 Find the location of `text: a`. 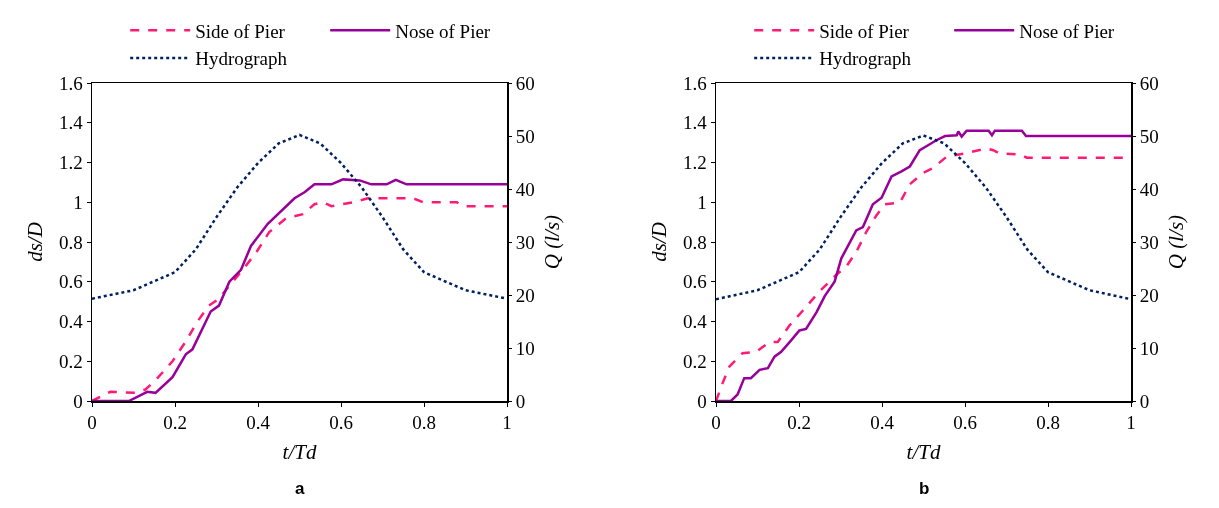

text: a is located at coordinates (300, 488).